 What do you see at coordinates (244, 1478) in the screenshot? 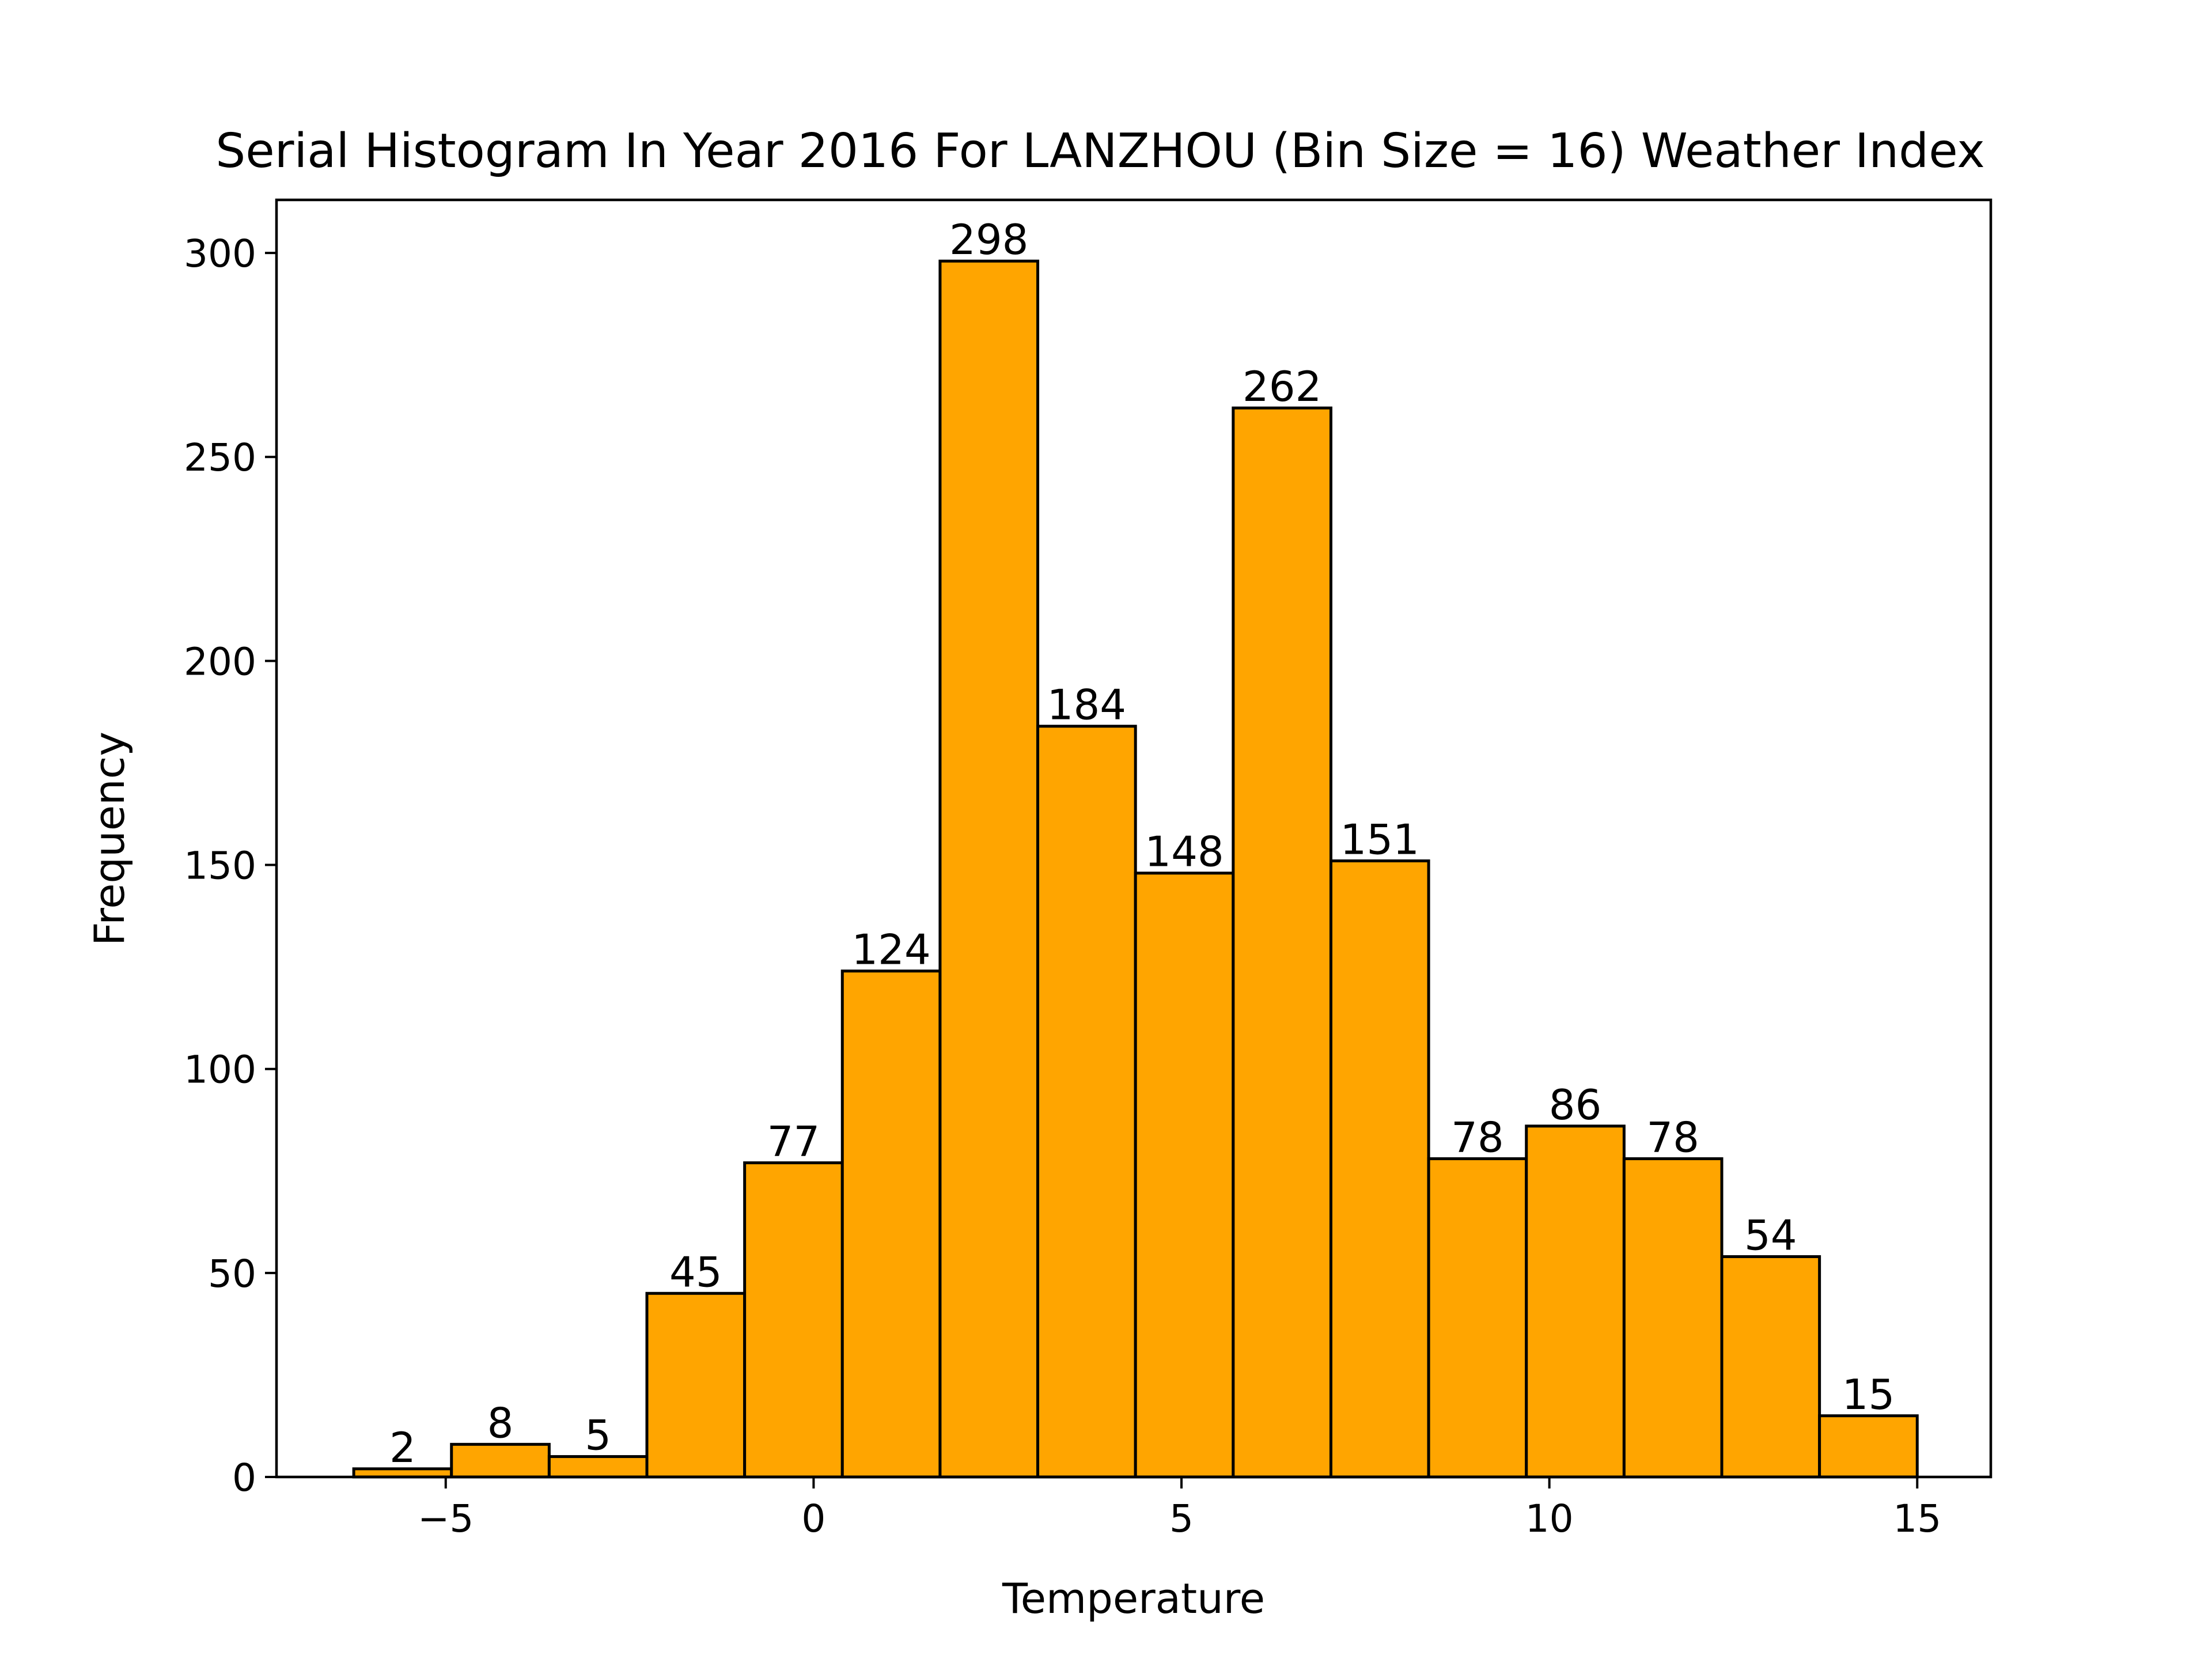
I see `y-tick-label: 0` at bounding box center [244, 1478].